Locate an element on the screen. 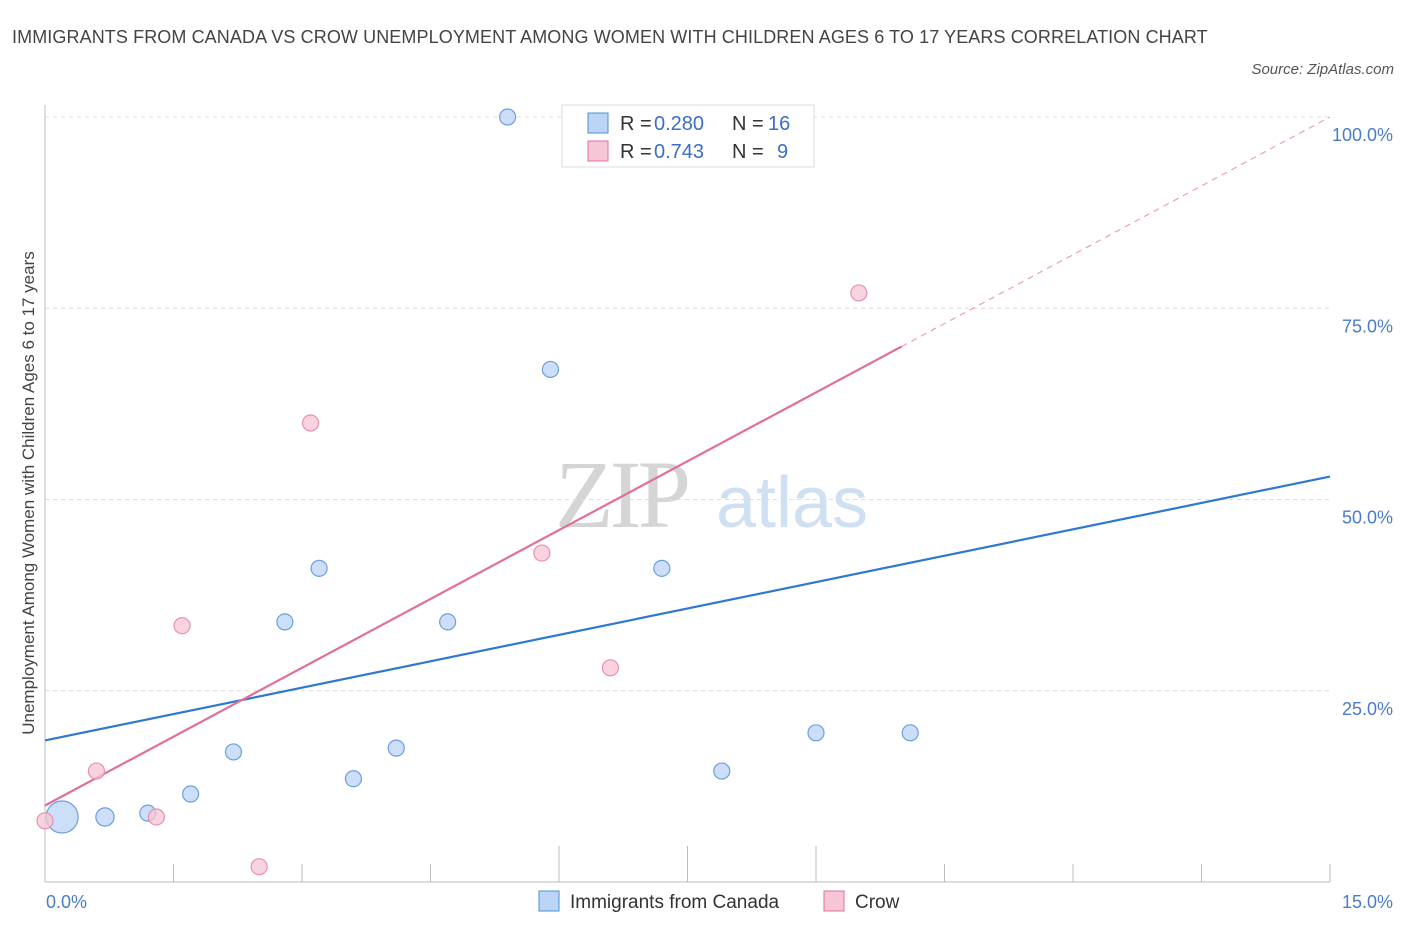 This screenshot has width=1406, height=930. y-tick-labels: 25.0% 50.0% 75.0% 100.0% is located at coordinates (1362, 422).